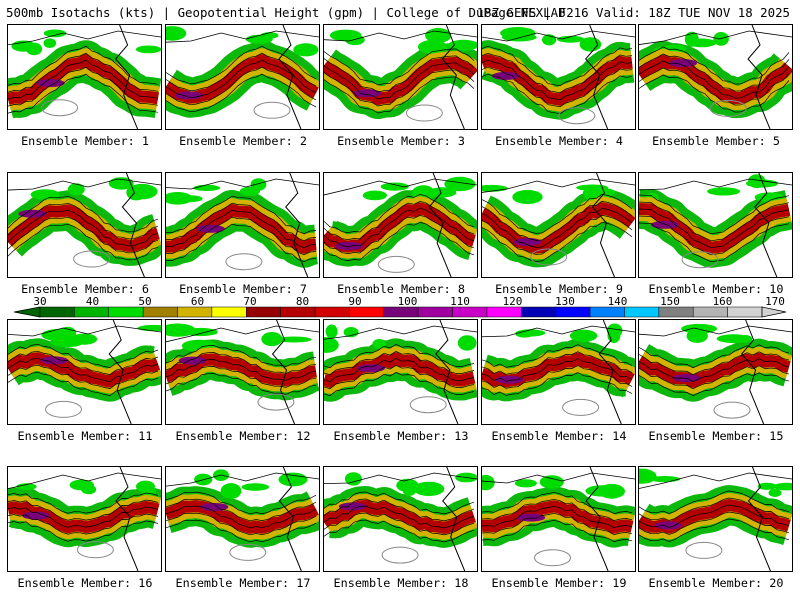 The width and height of the screenshot is (800, 600). I want to click on ensemble-member-label: Ensemble Member: 10, so click(716, 289).